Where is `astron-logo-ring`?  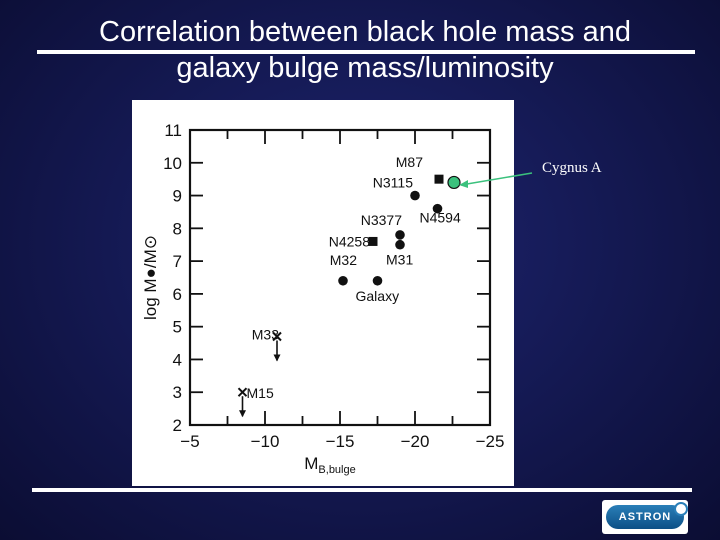 astron-logo-ring is located at coordinates (681, 509).